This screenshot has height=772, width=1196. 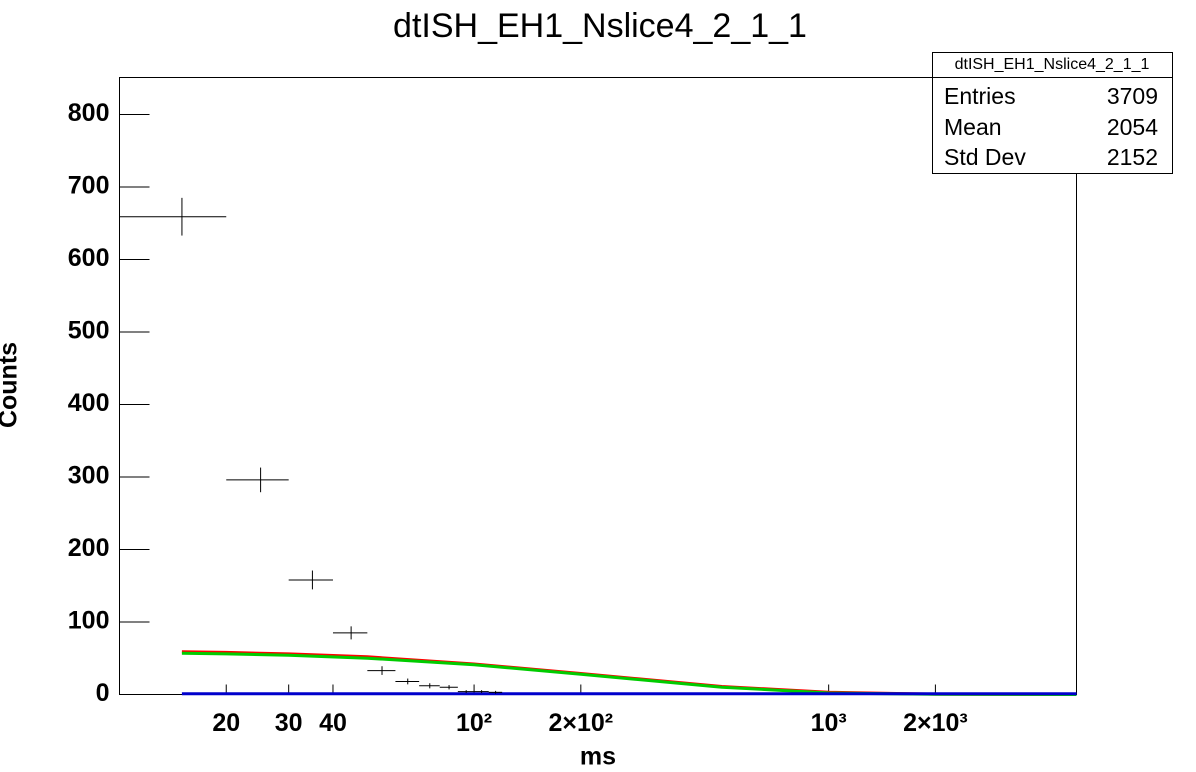 What do you see at coordinates (935, 723) in the screenshot?
I see `x-tick-label: 2×10³` at bounding box center [935, 723].